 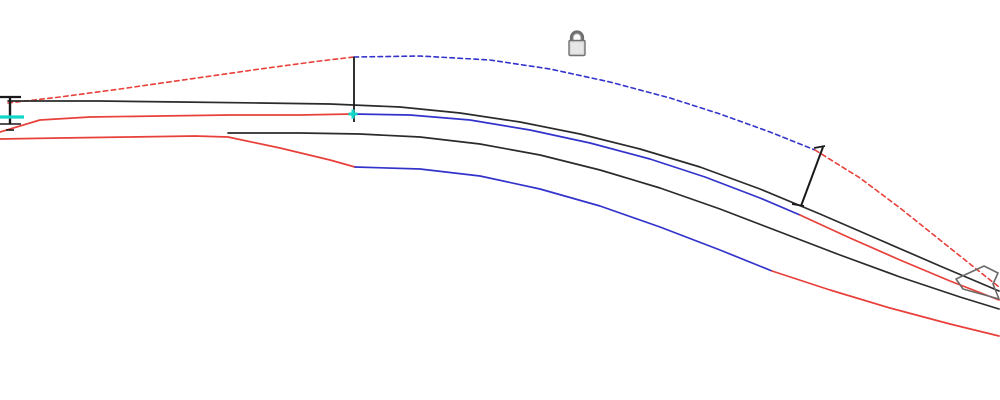 What do you see at coordinates (577, 48) in the screenshot?
I see `padlock-body-inner-icon` at bounding box center [577, 48].